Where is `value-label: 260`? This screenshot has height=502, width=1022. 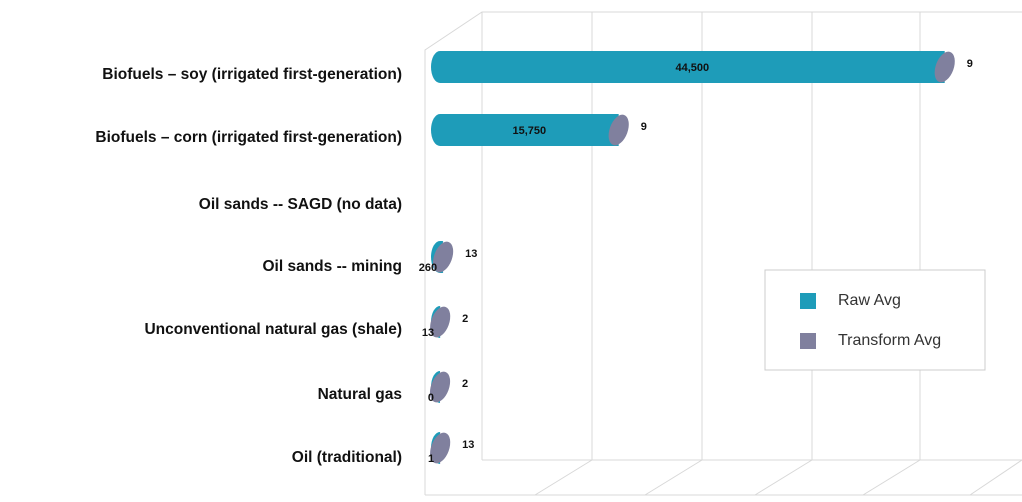
value-label: 260 is located at coordinates (428, 268).